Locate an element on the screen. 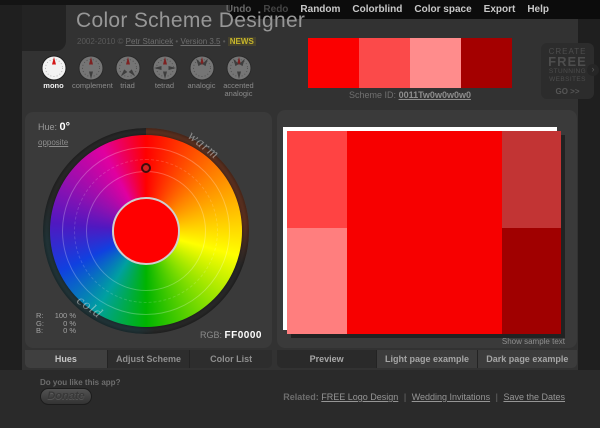 The height and width of the screenshot is (428, 600). preview-block-brick-red is located at coordinates (531, 179).